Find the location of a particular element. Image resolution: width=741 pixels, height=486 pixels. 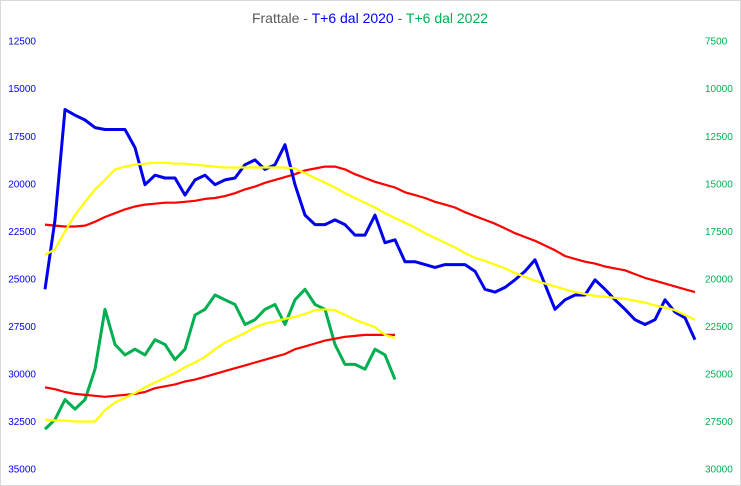

y-tick-label: 22500 is located at coordinates (22, 232).